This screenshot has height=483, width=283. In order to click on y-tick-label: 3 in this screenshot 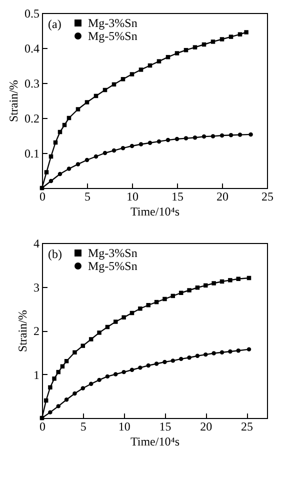, I will do `click(37, 287)`.